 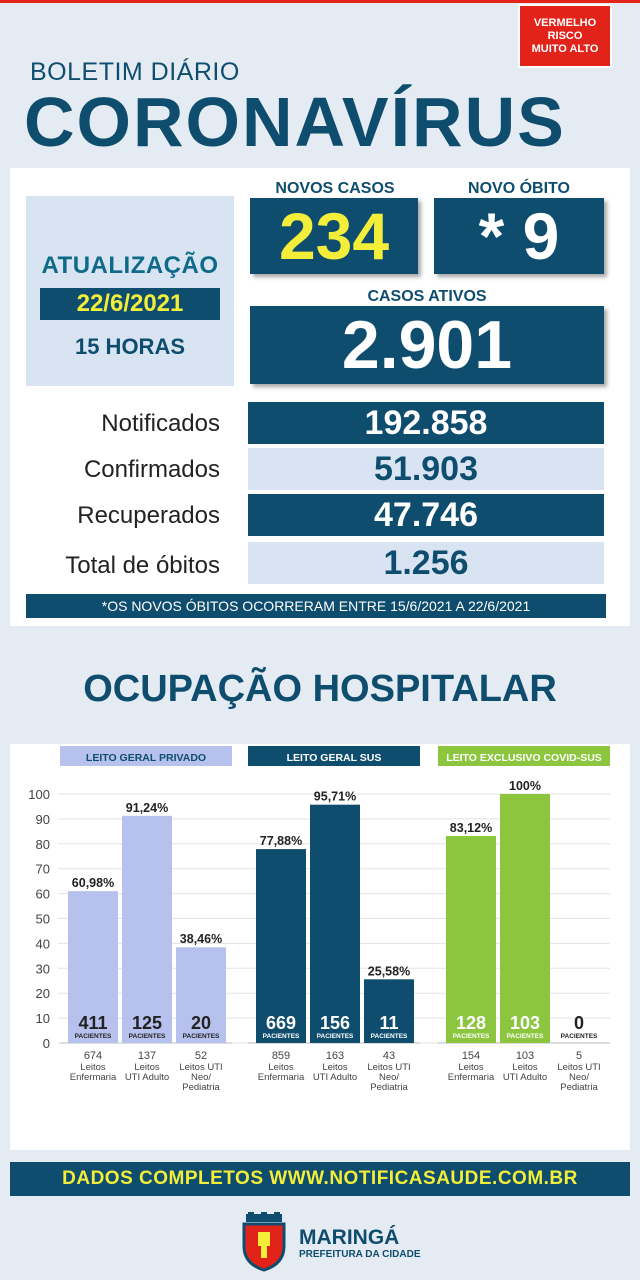 I want to click on bar-beds-value: 859, so click(x=281, y=1056).